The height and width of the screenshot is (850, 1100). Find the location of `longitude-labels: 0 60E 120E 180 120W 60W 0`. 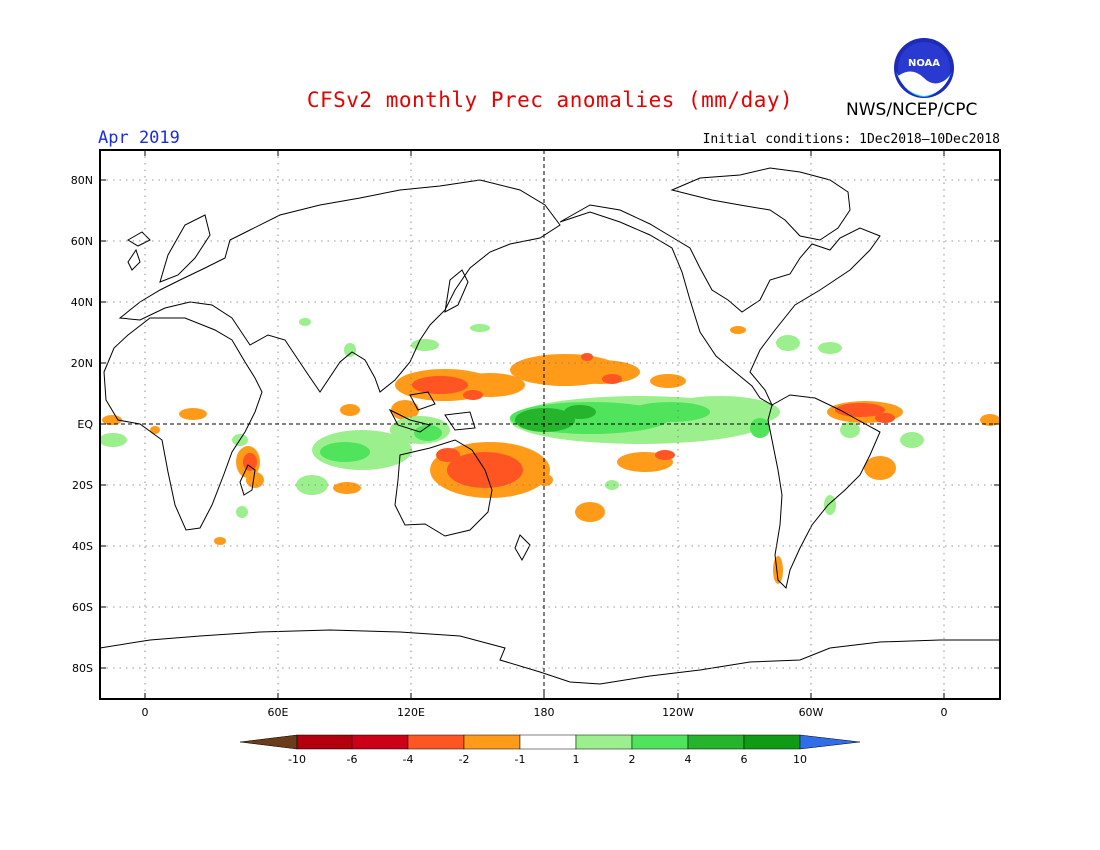

longitude-labels: 0 60E 120E 180 120W 60W 0 is located at coordinates (545, 712).